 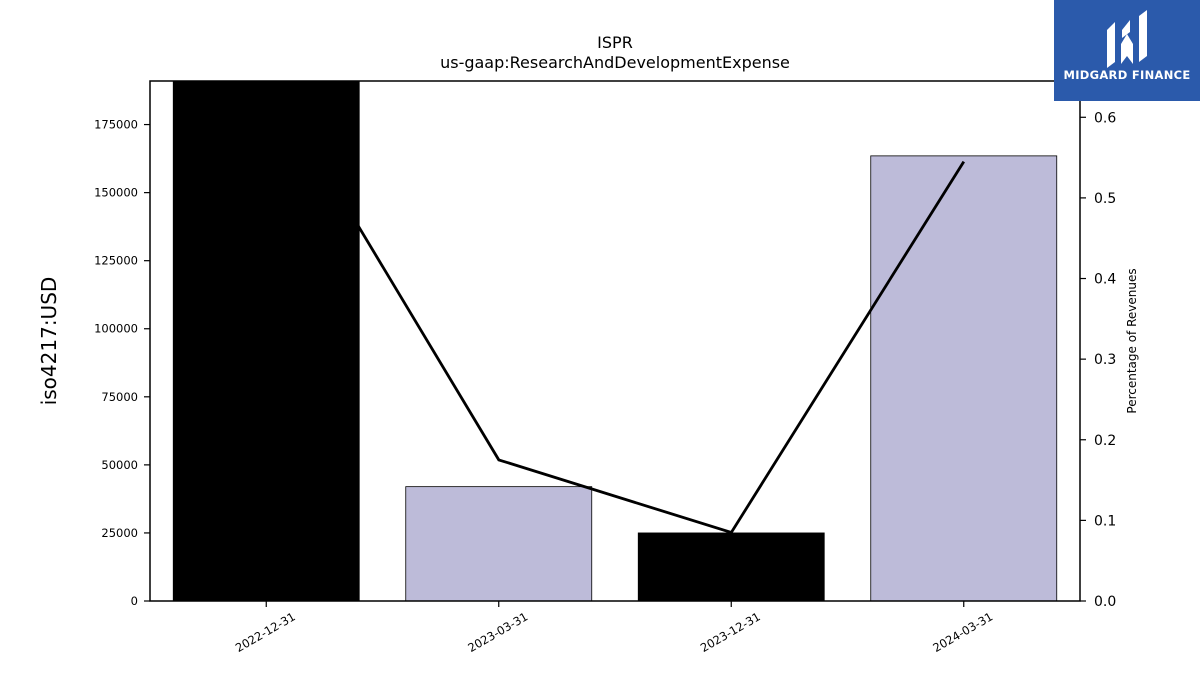 I want to click on chart-subtitle: us-gaap:ResearchAndDevelopmentExpense, so click(x=615, y=62).